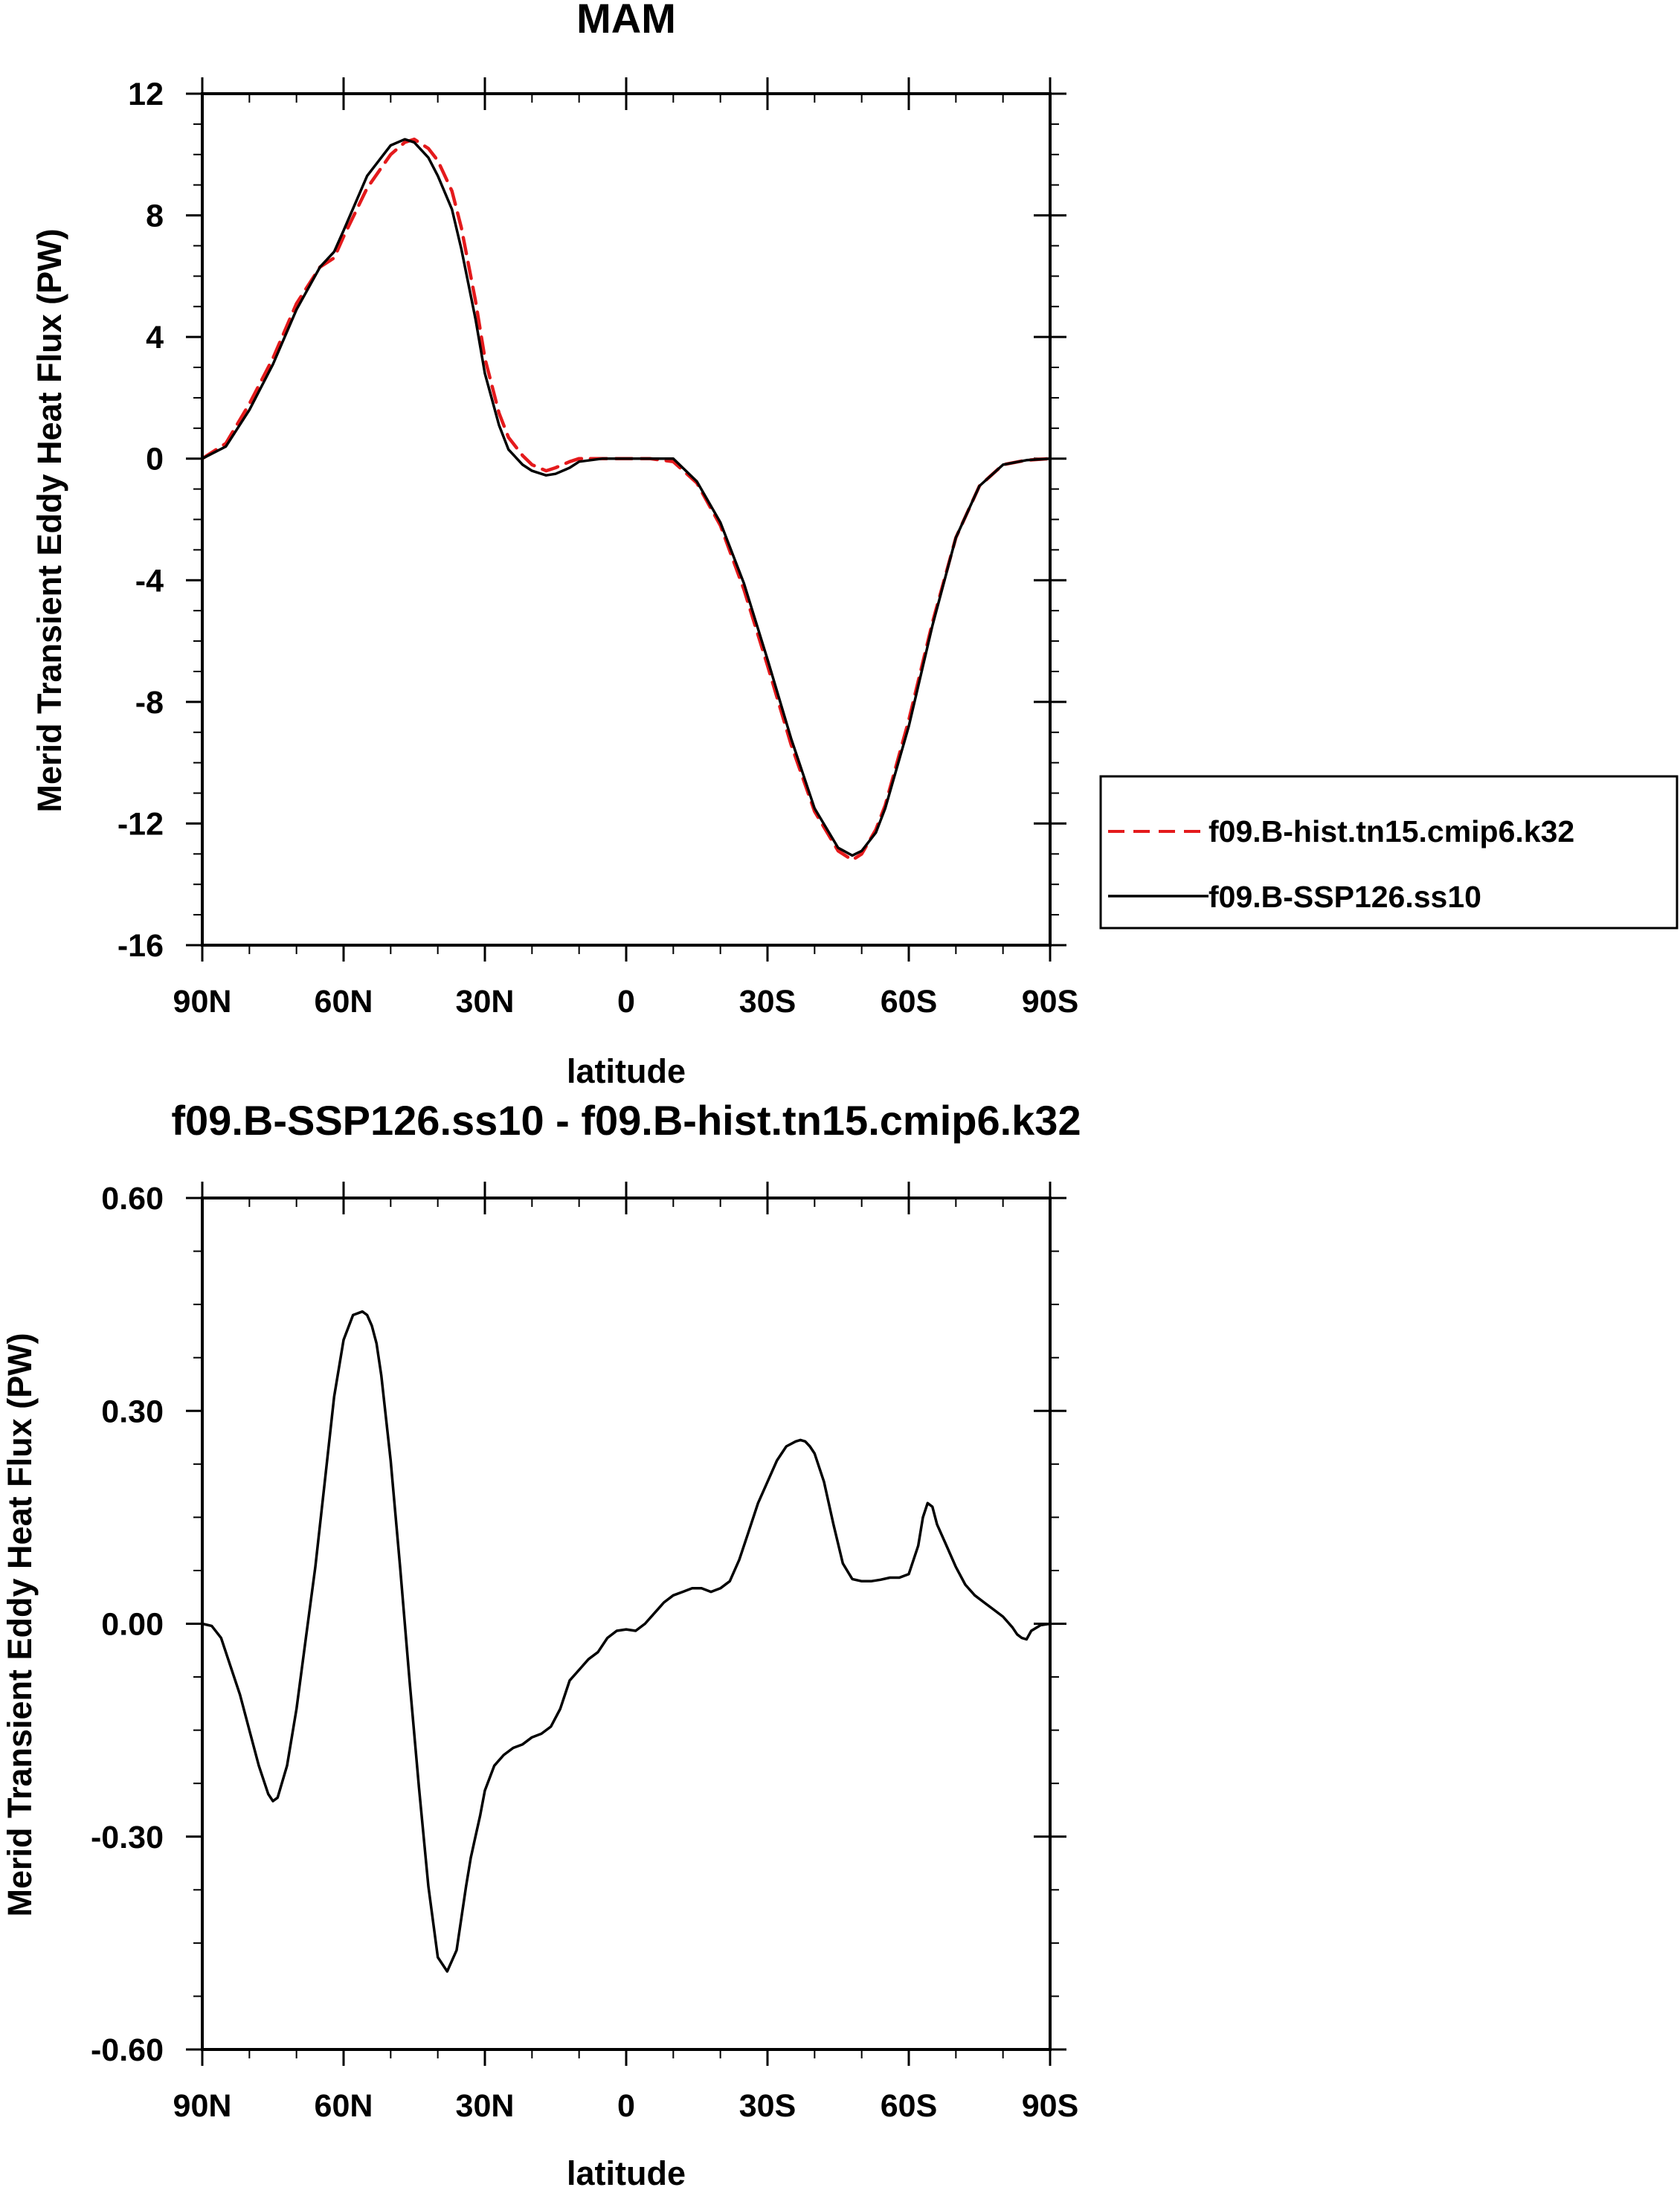  Describe the element at coordinates (344, 1002) in the screenshot. I see `top-x-tick-label: 60N` at that location.